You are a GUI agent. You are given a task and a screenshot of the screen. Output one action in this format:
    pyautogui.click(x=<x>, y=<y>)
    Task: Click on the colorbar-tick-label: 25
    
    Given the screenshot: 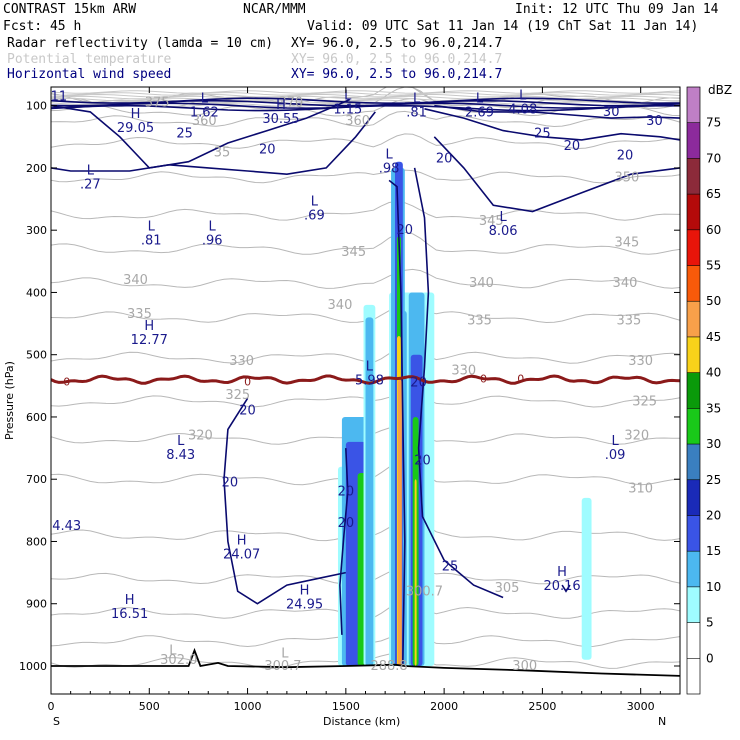 What is the action you would take?
    pyautogui.click(x=713, y=480)
    